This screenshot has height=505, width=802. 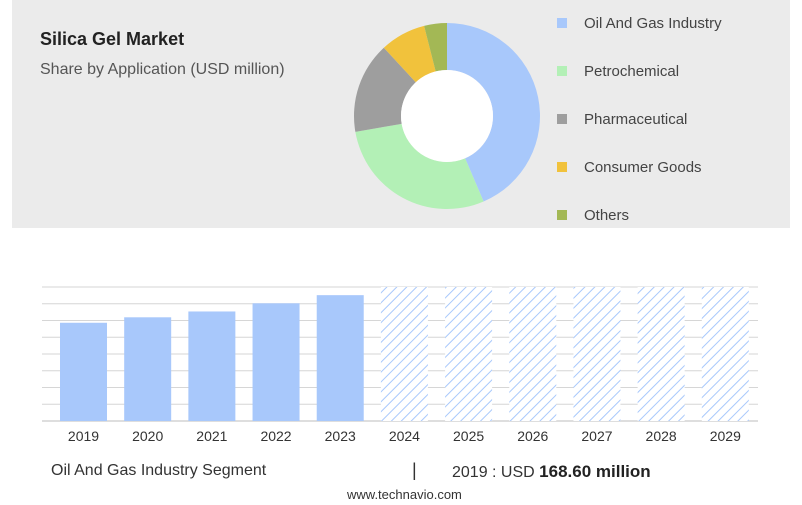 What do you see at coordinates (596, 436) in the screenshot?
I see `x-tick-label: 2027` at bounding box center [596, 436].